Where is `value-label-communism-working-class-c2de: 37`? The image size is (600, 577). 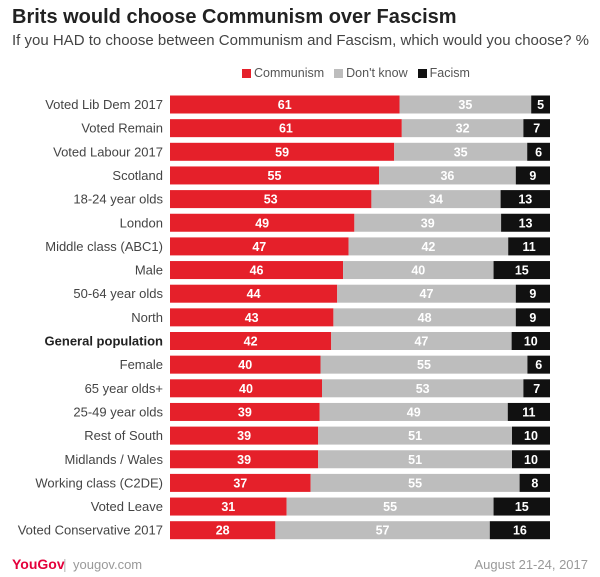
value-label-communism-working-class-c2de: 37 is located at coordinates (240, 483).